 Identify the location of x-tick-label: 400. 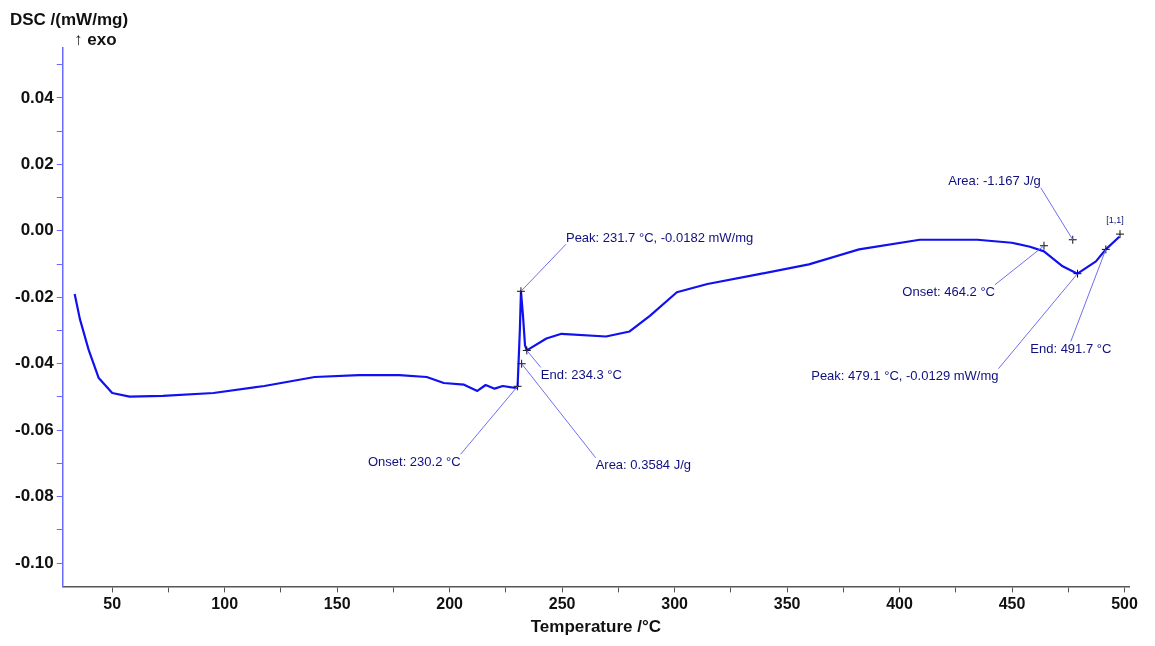
(899, 604).